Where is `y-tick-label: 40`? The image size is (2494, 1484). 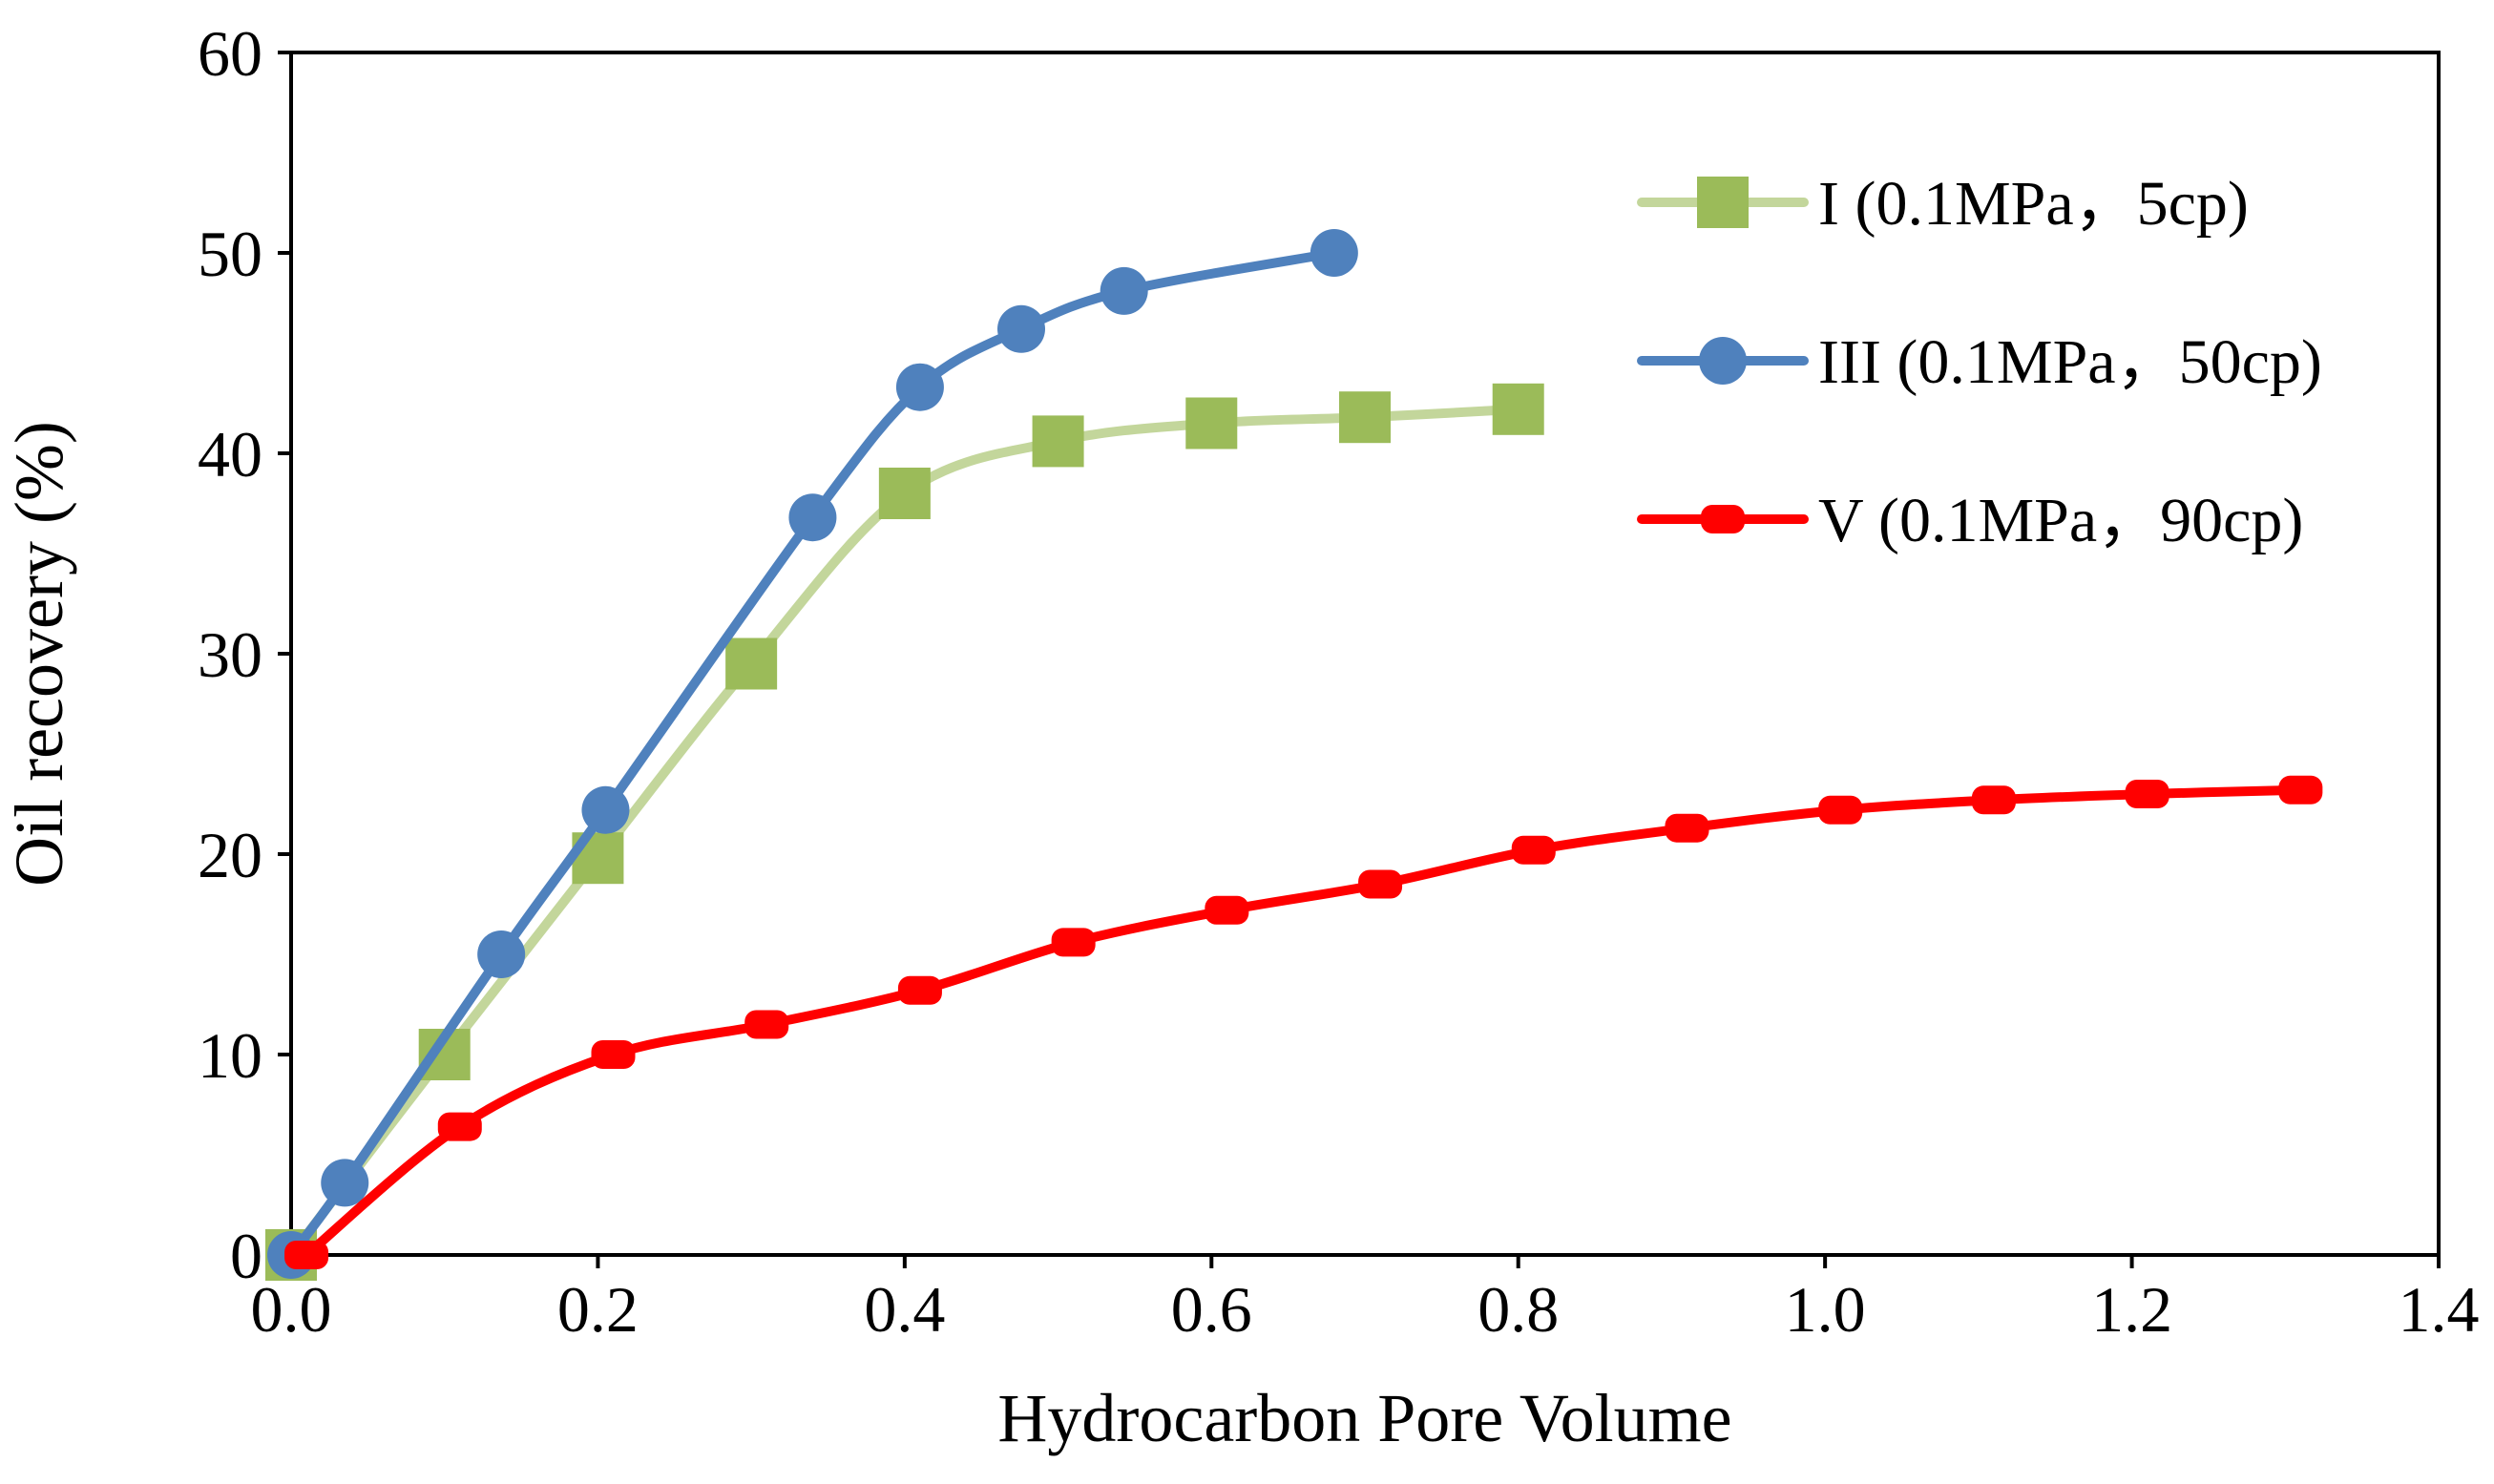 y-tick-label: 40 is located at coordinates (230, 454).